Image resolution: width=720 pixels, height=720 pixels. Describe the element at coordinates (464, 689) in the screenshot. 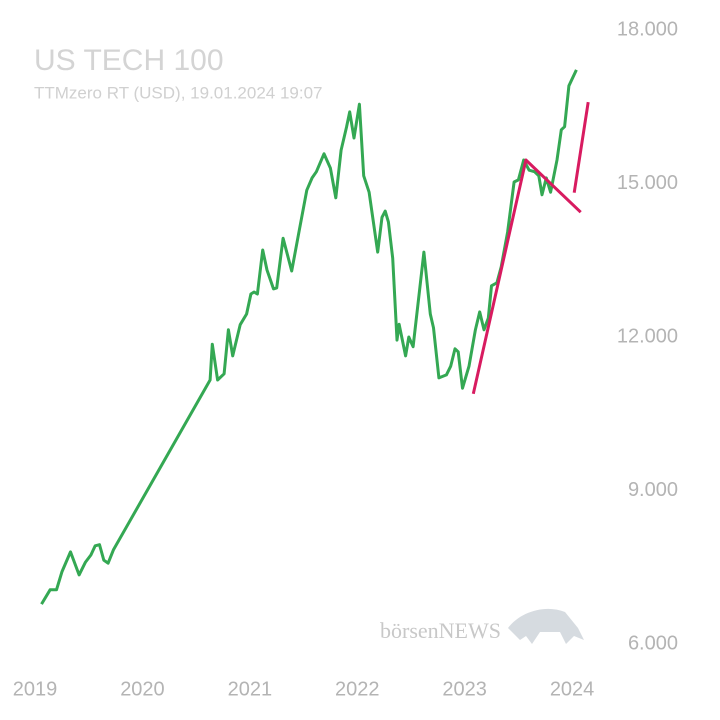

I see `x-tick-label: 2023` at that location.